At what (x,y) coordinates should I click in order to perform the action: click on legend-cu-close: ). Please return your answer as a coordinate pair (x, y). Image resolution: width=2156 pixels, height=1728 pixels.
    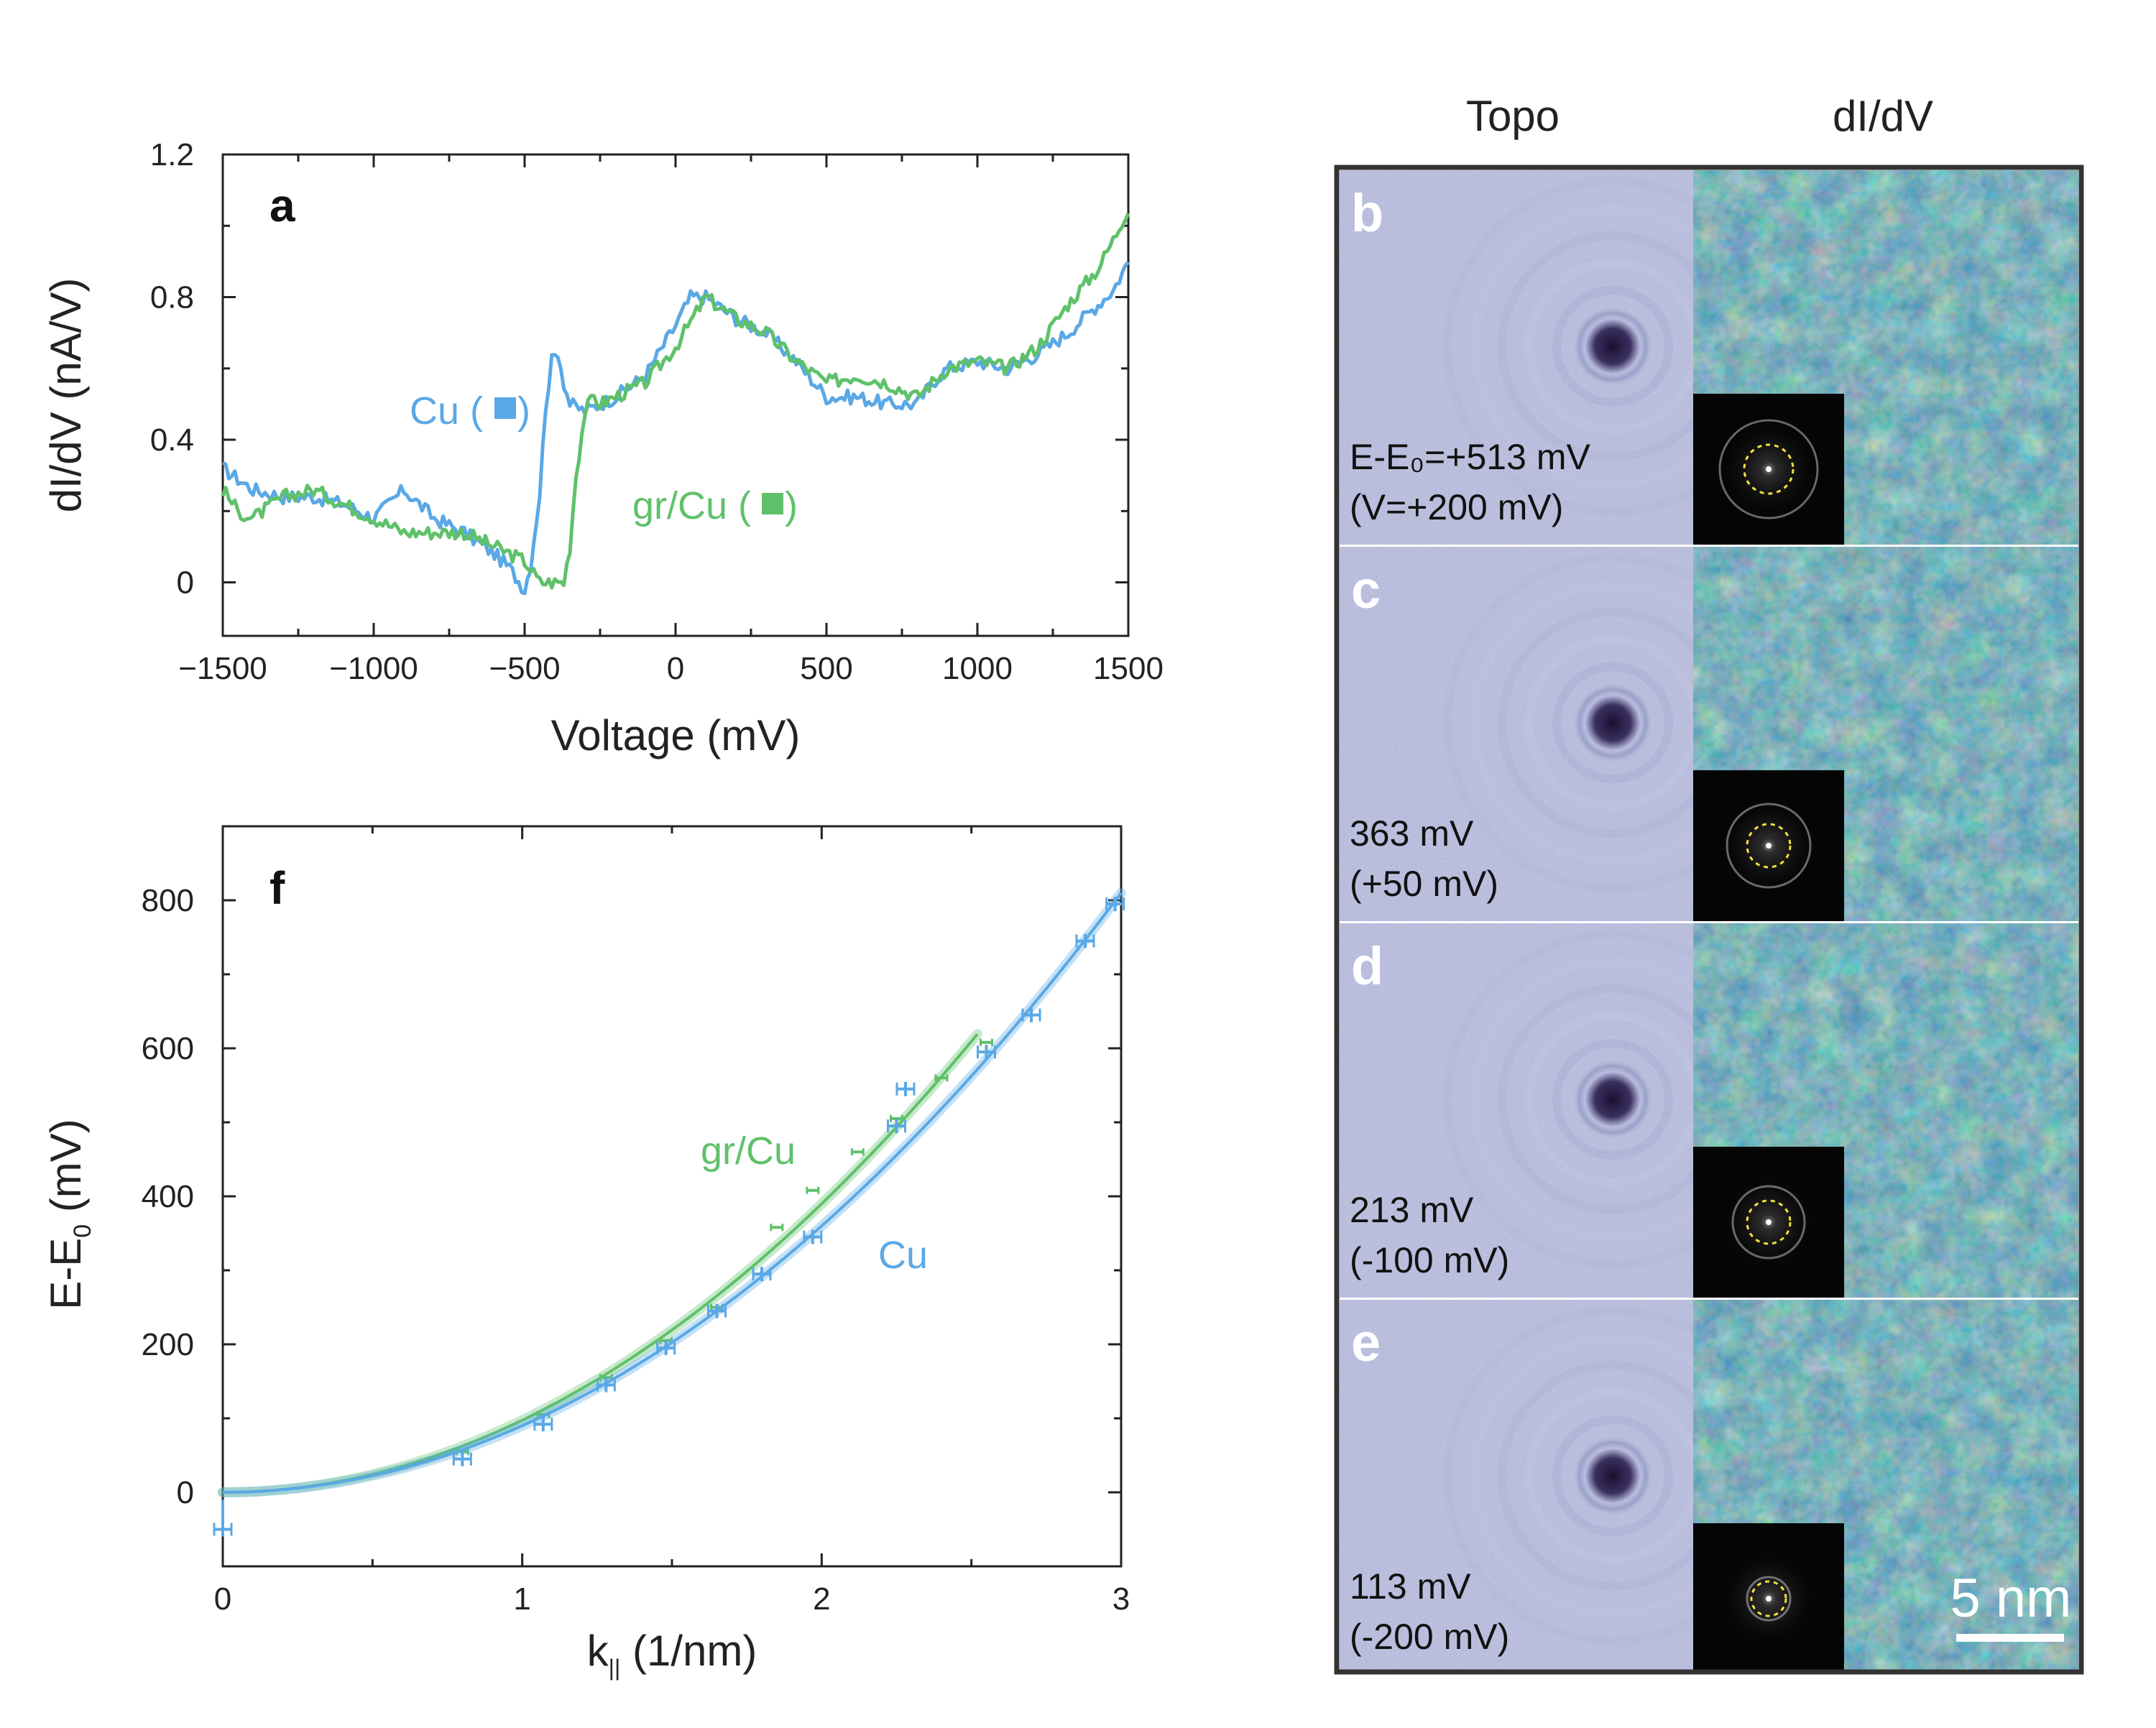
    Looking at the image, I should click on (523, 411).